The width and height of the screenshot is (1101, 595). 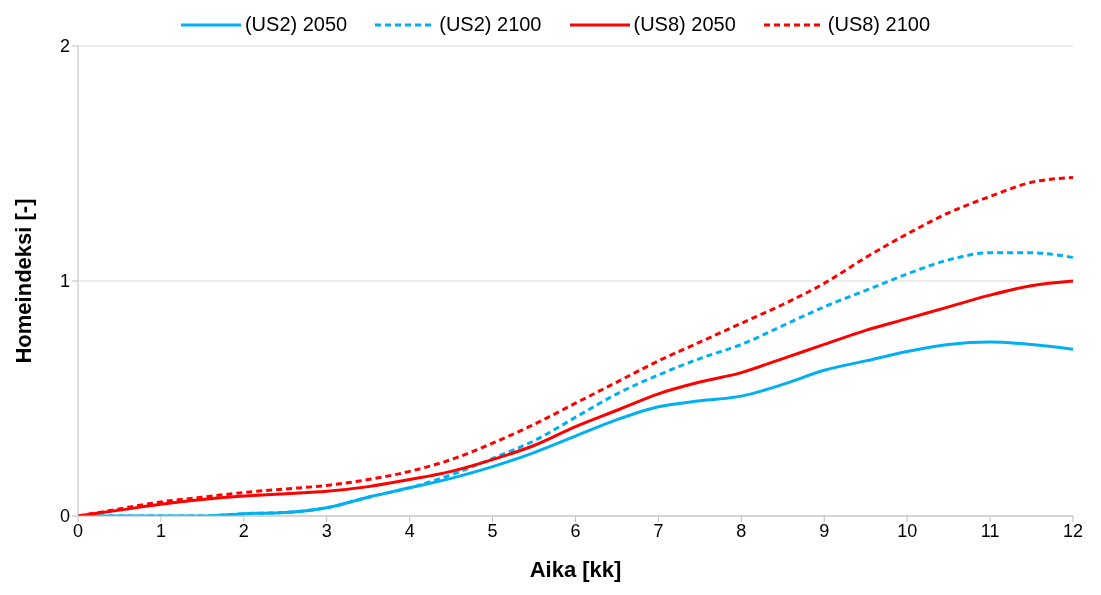 I want to click on legend-label: (US2) 2100, so click(x=490, y=24).